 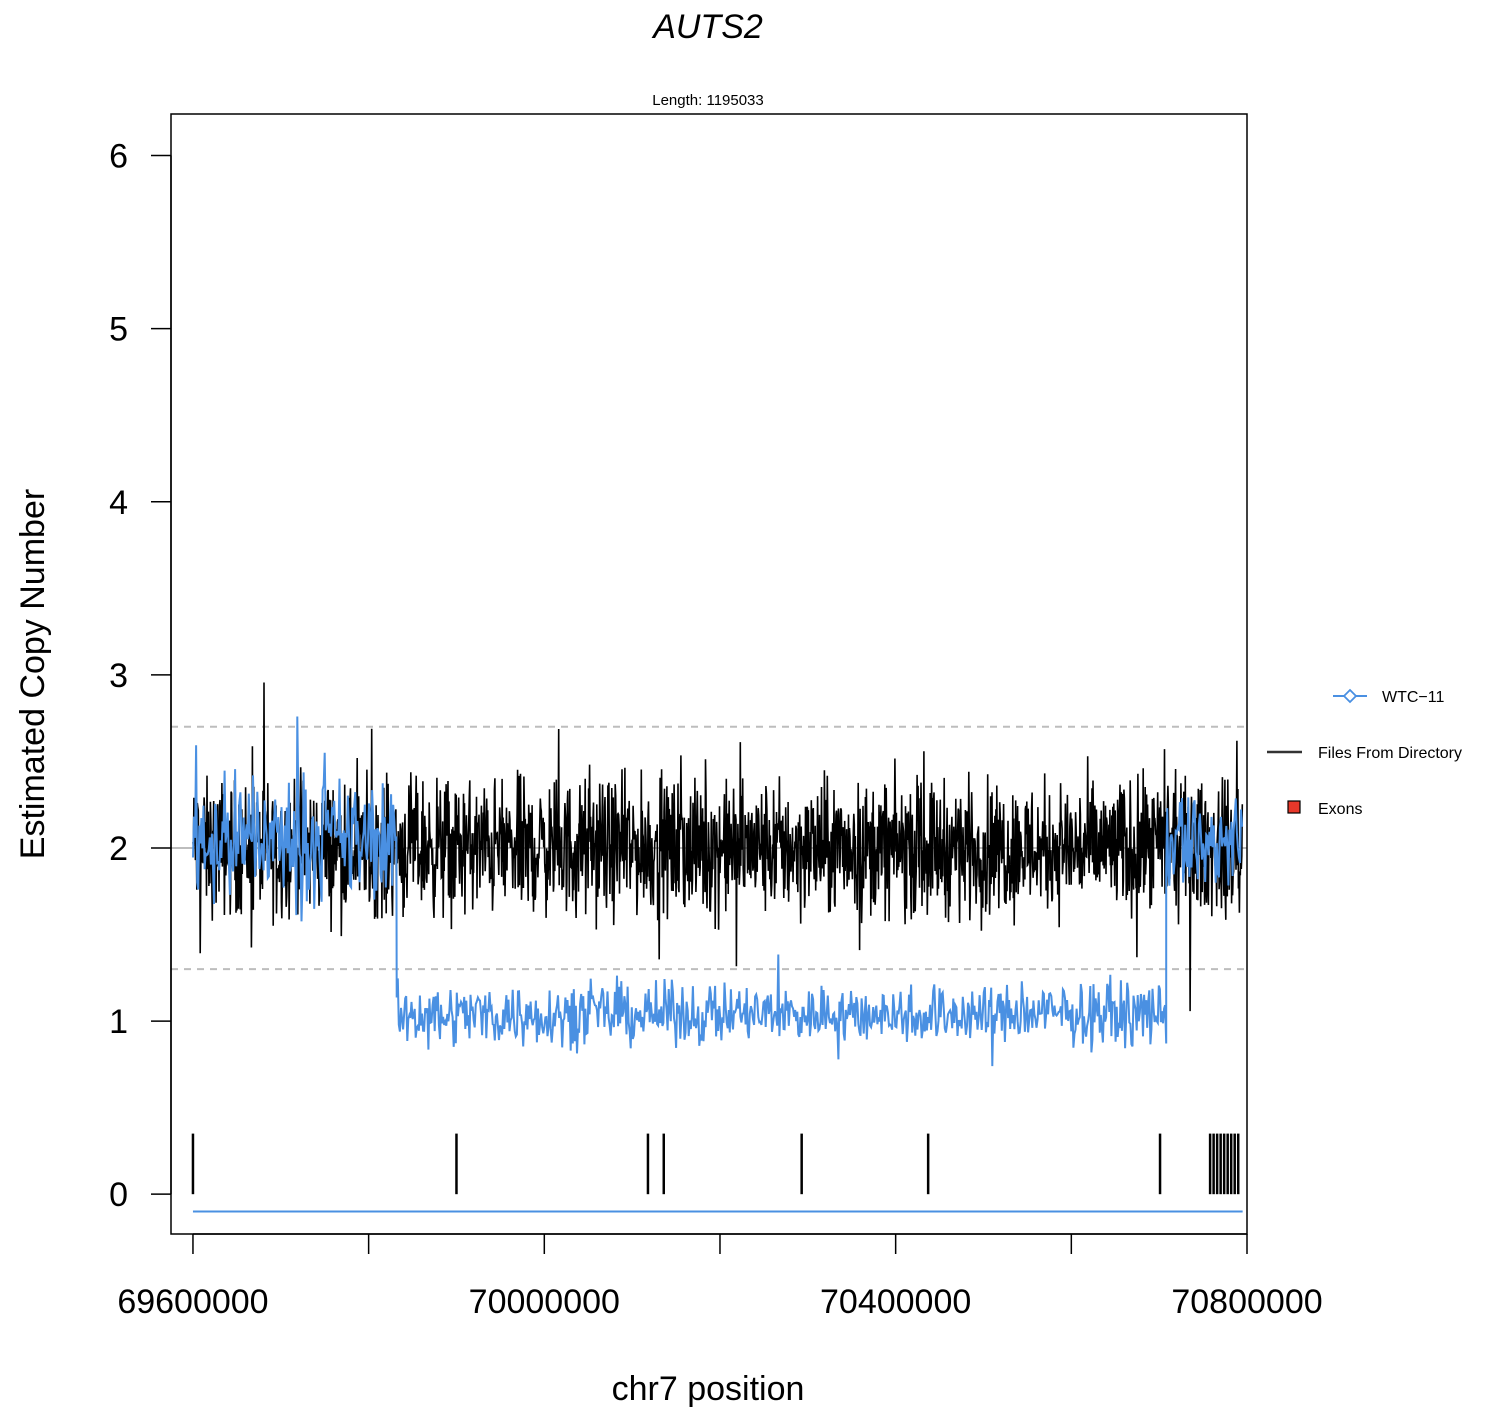 I want to click on y-tick-label: 2, so click(x=118, y=849).